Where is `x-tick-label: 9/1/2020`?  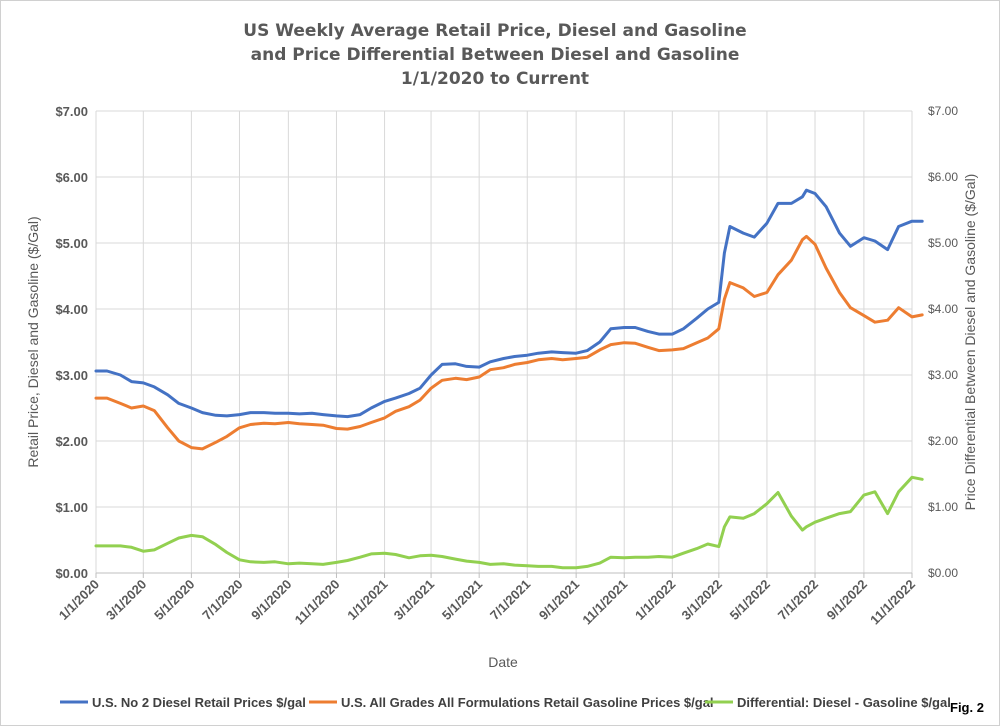
x-tick-label: 9/1/2020 is located at coordinates (271, 600).